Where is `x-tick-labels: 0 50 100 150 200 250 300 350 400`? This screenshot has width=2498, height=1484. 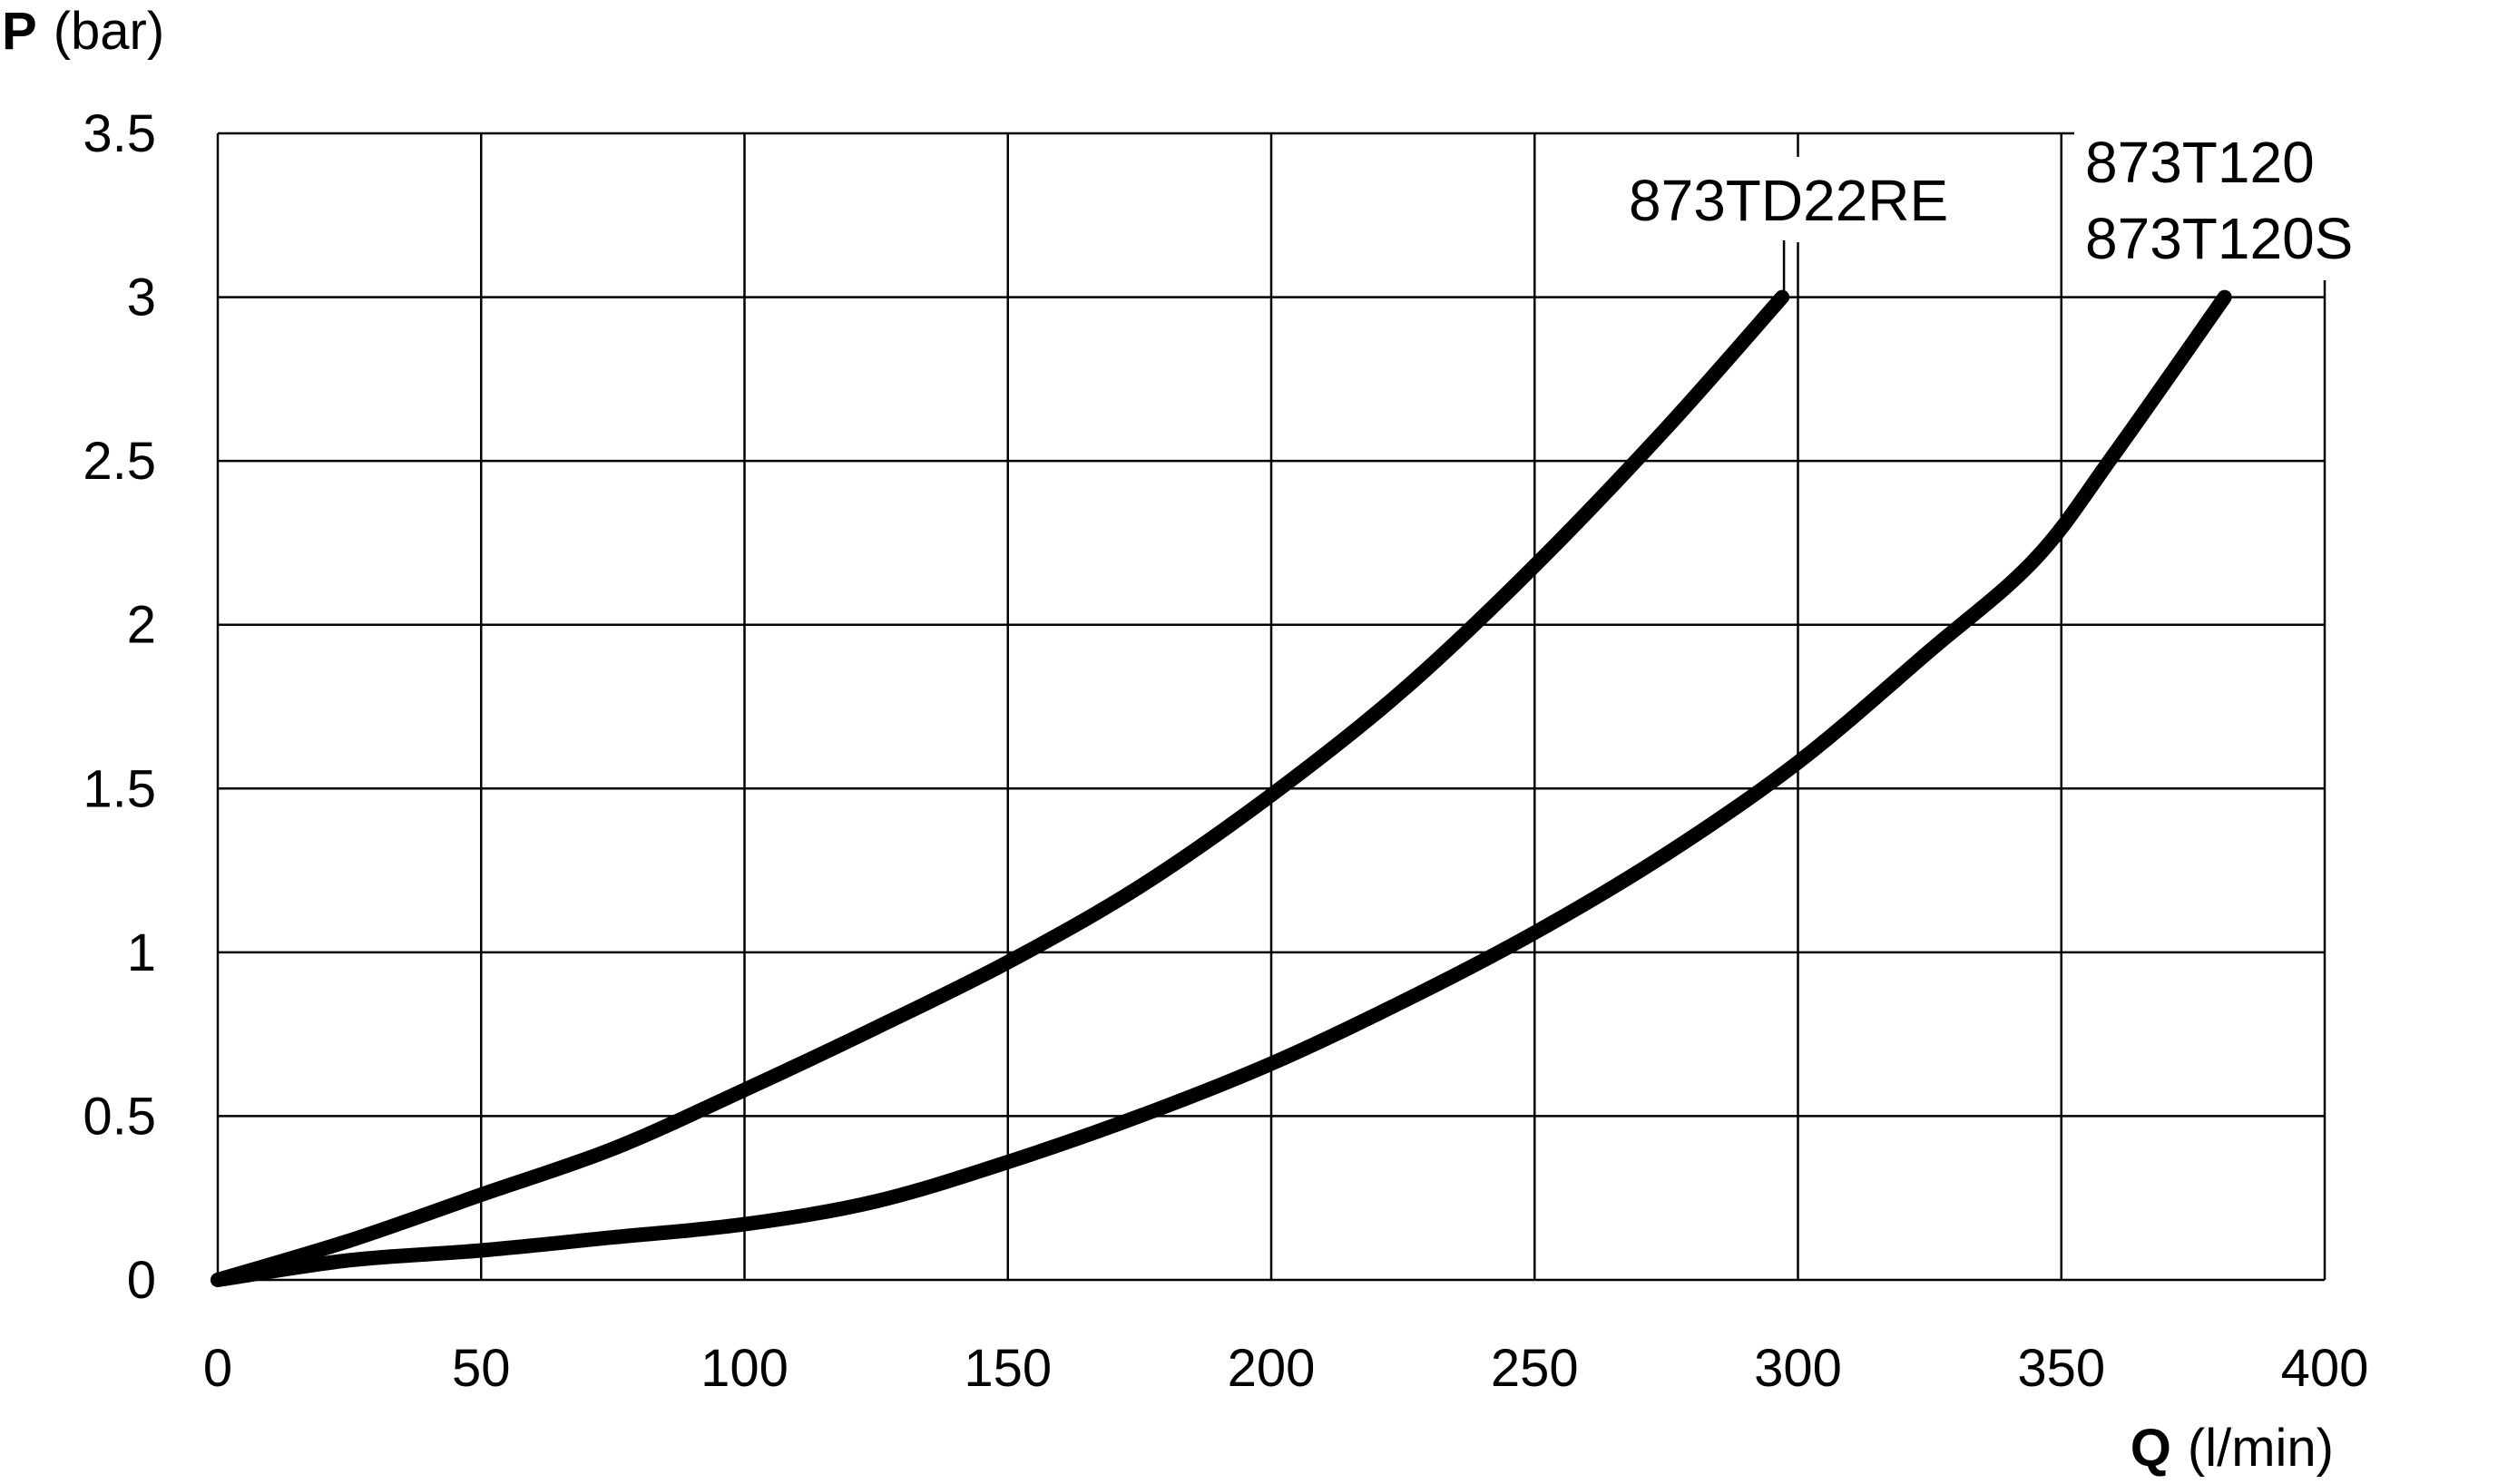 x-tick-labels: 0 50 100 150 200 250 300 350 400 is located at coordinates (1286, 1368).